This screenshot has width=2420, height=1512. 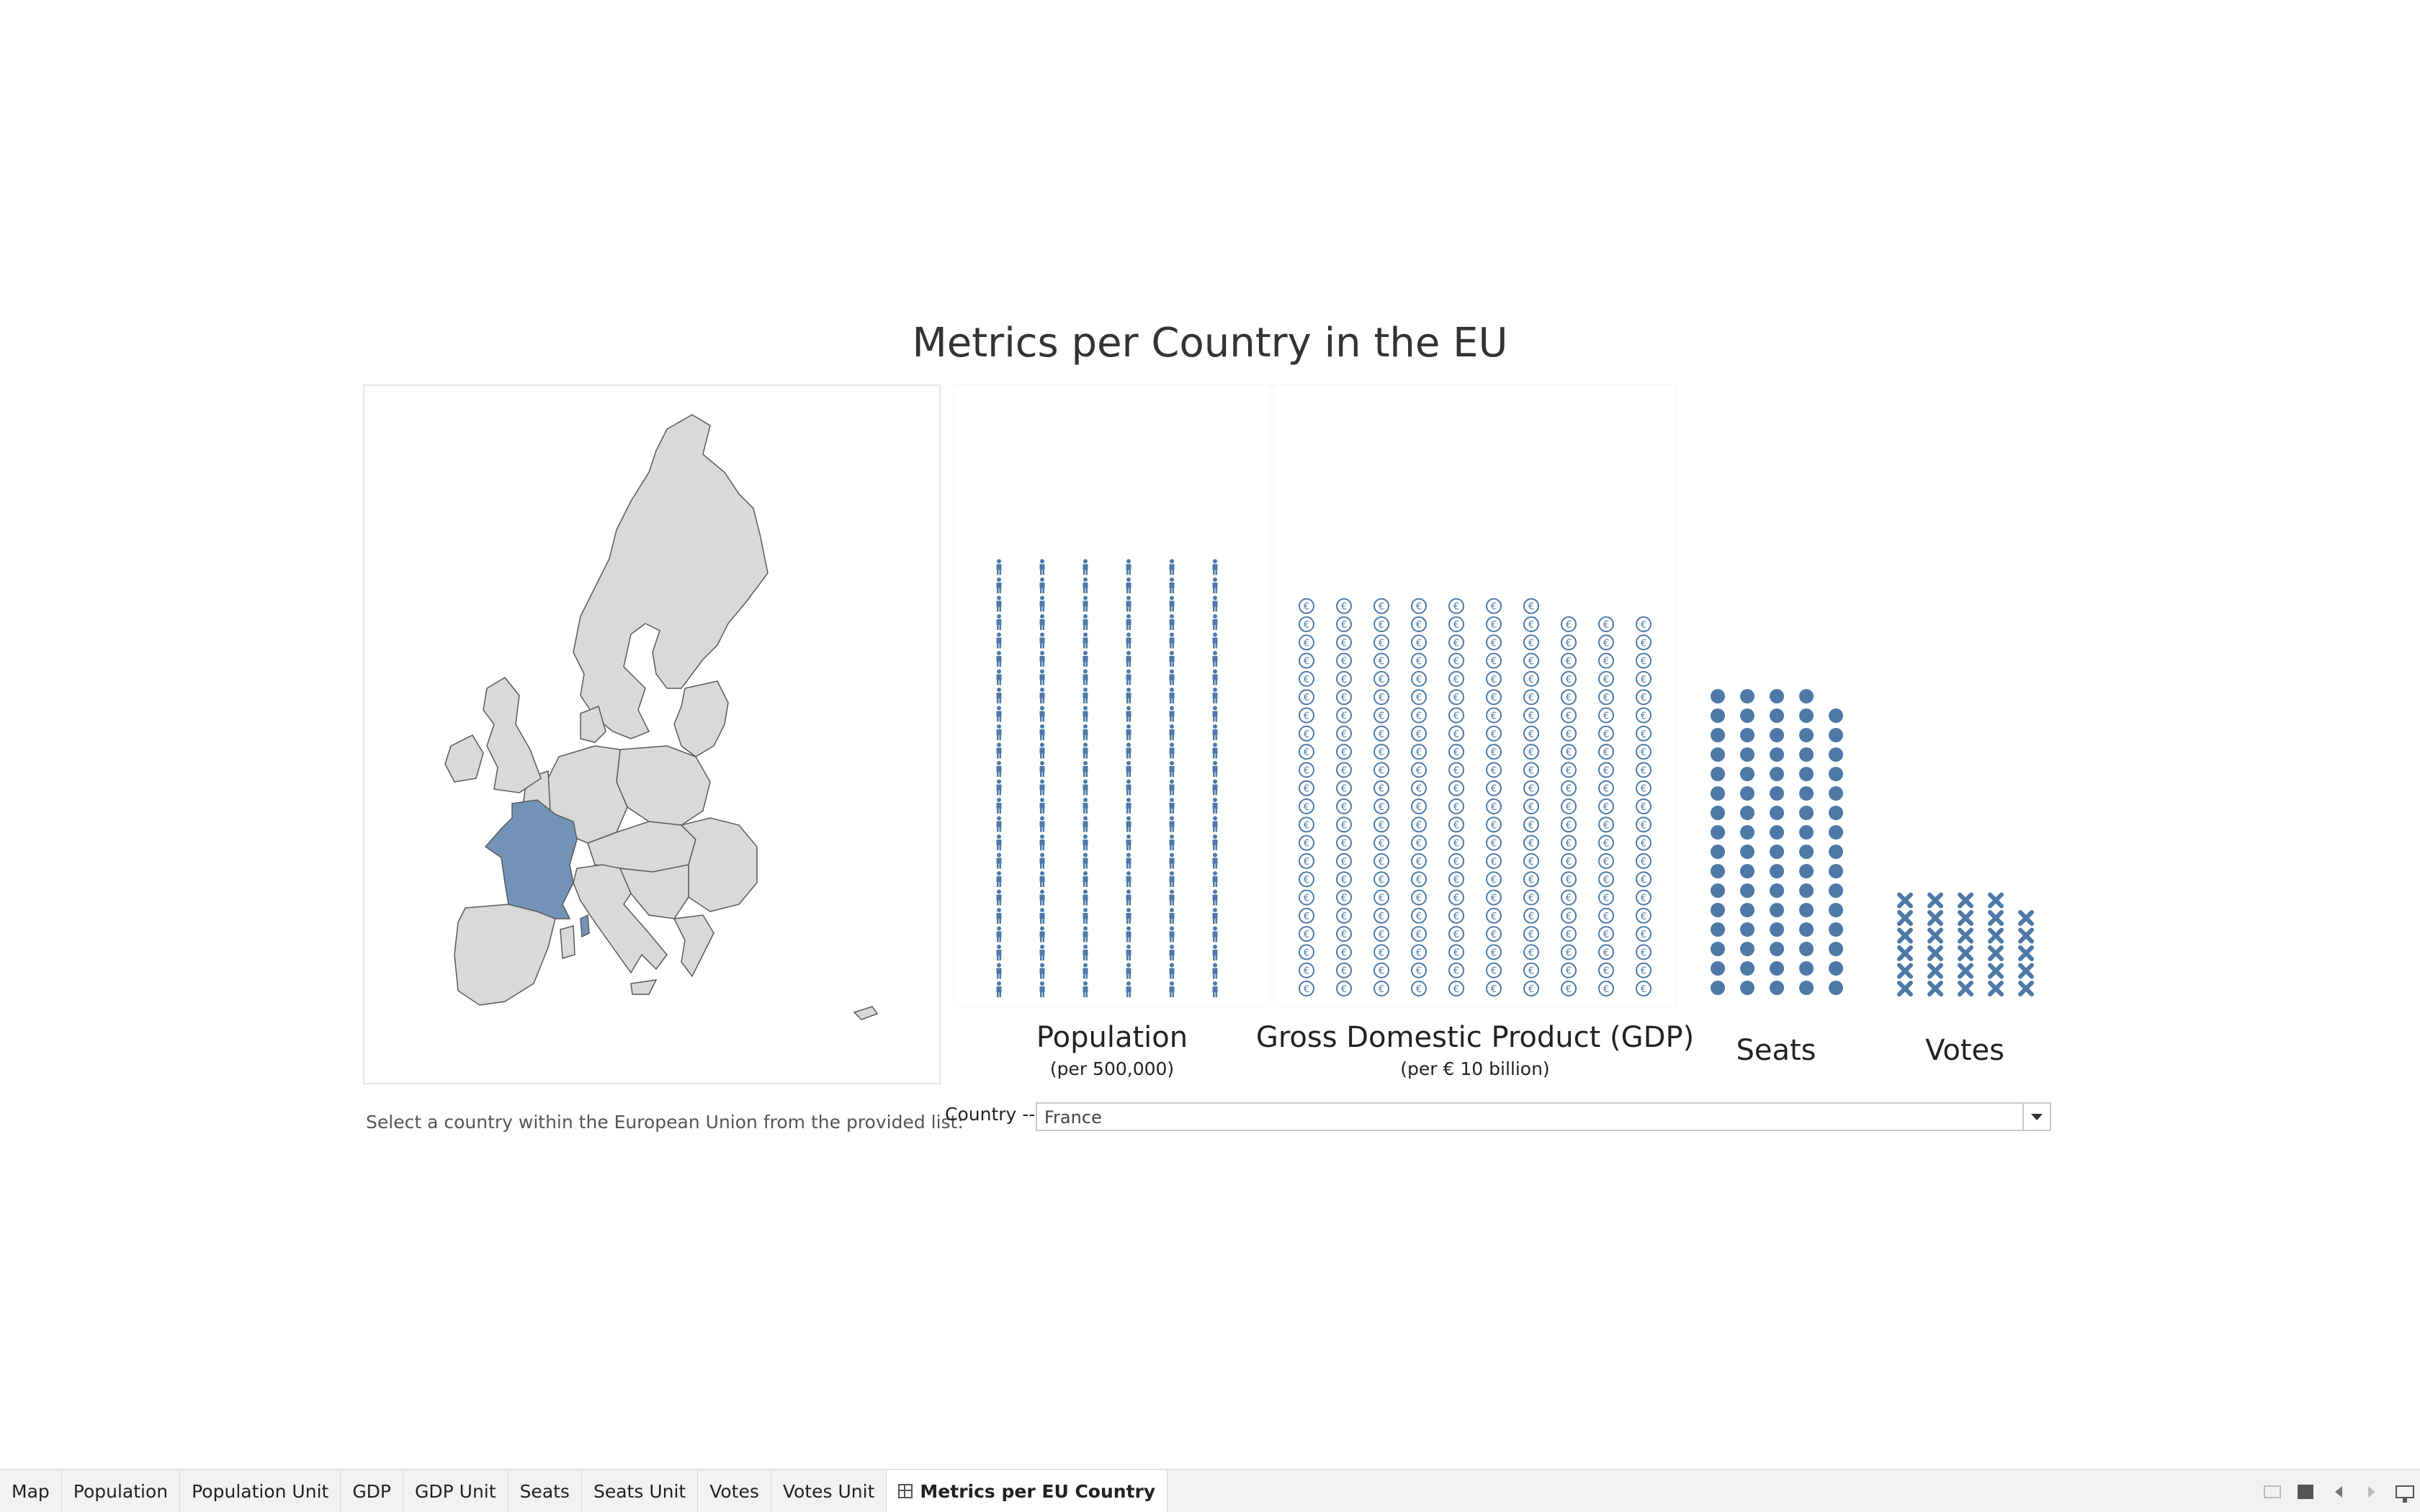 What do you see at coordinates (640, 1491) in the screenshot?
I see `tab-seats-unit: Seats Unit` at bounding box center [640, 1491].